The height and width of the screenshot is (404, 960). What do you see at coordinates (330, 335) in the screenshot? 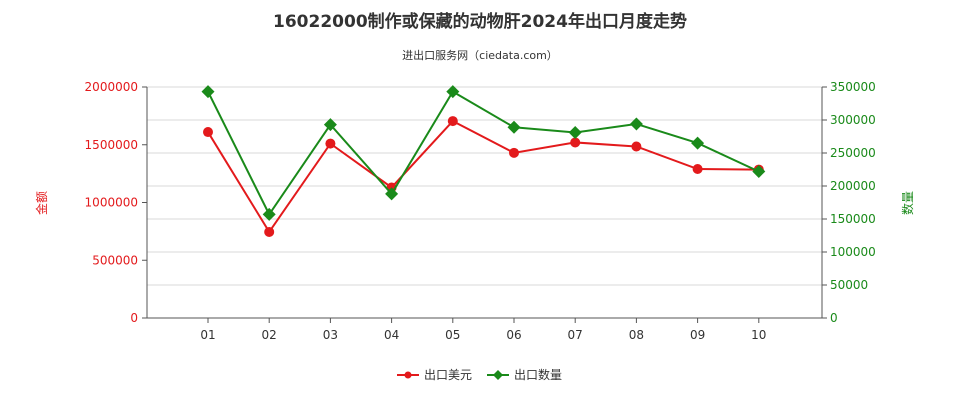
I see `x-tick-label-2: 03` at bounding box center [330, 335].